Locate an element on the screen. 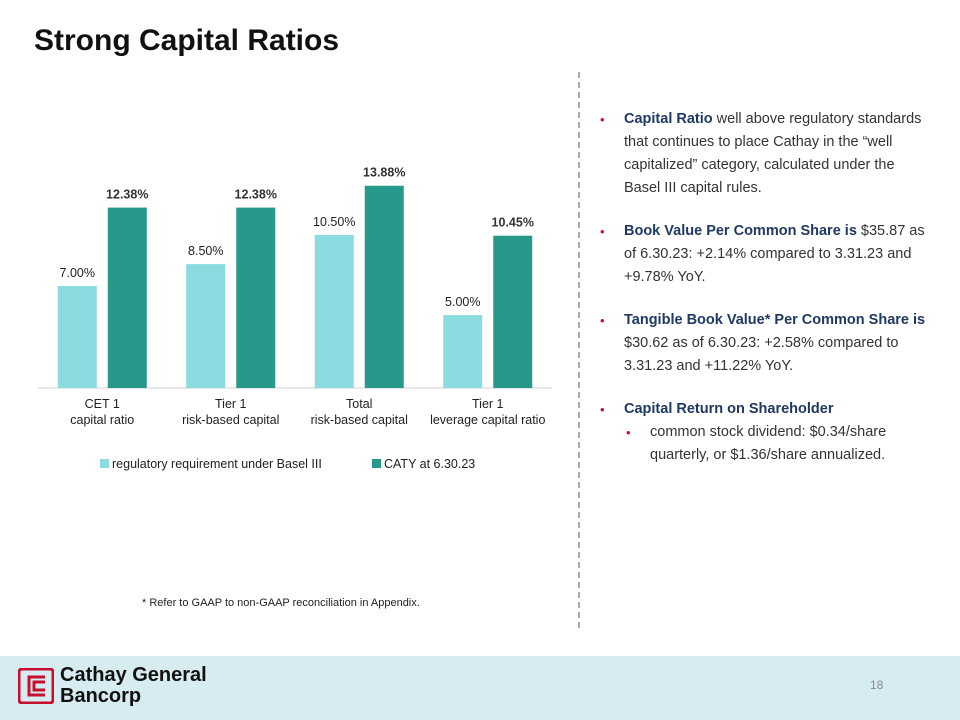 This screenshot has height=720, width=960. data-label-caty-0: 12.38% is located at coordinates (127, 195).